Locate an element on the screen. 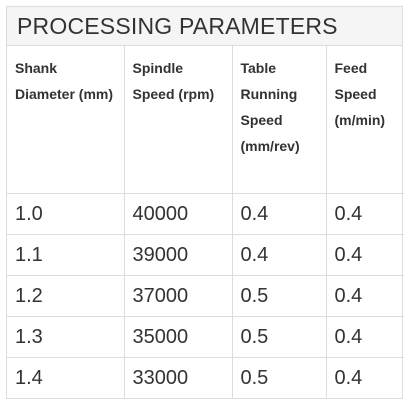 This screenshot has height=404, width=418. table-row: 1.0 40000 0.4 0.4 is located at coordinates (205, 213).